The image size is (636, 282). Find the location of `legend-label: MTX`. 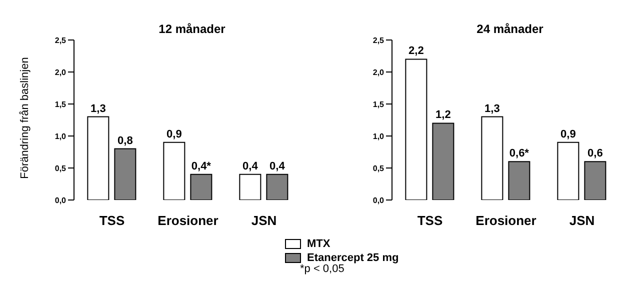

legend-label: MTX is located at coordinates (318, 244).